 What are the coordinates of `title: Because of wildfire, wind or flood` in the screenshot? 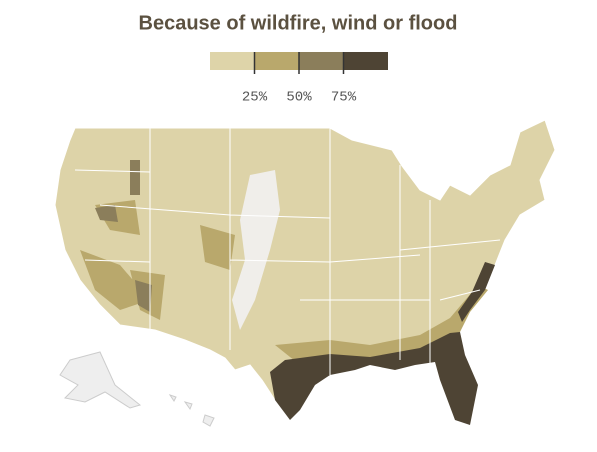 It's located at (298, 23).